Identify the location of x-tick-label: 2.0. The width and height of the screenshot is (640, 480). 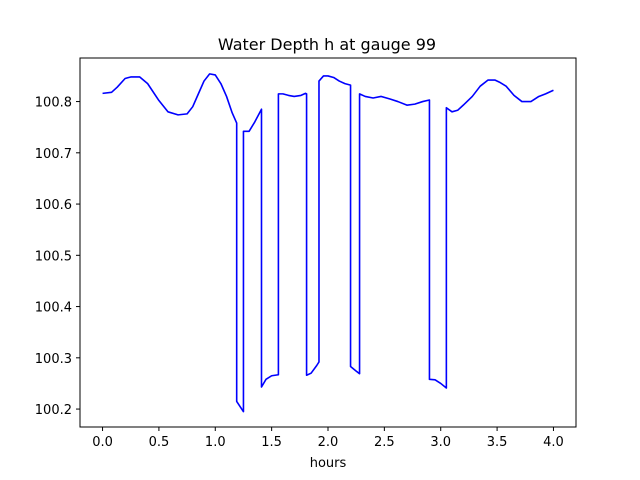
(328, 442).